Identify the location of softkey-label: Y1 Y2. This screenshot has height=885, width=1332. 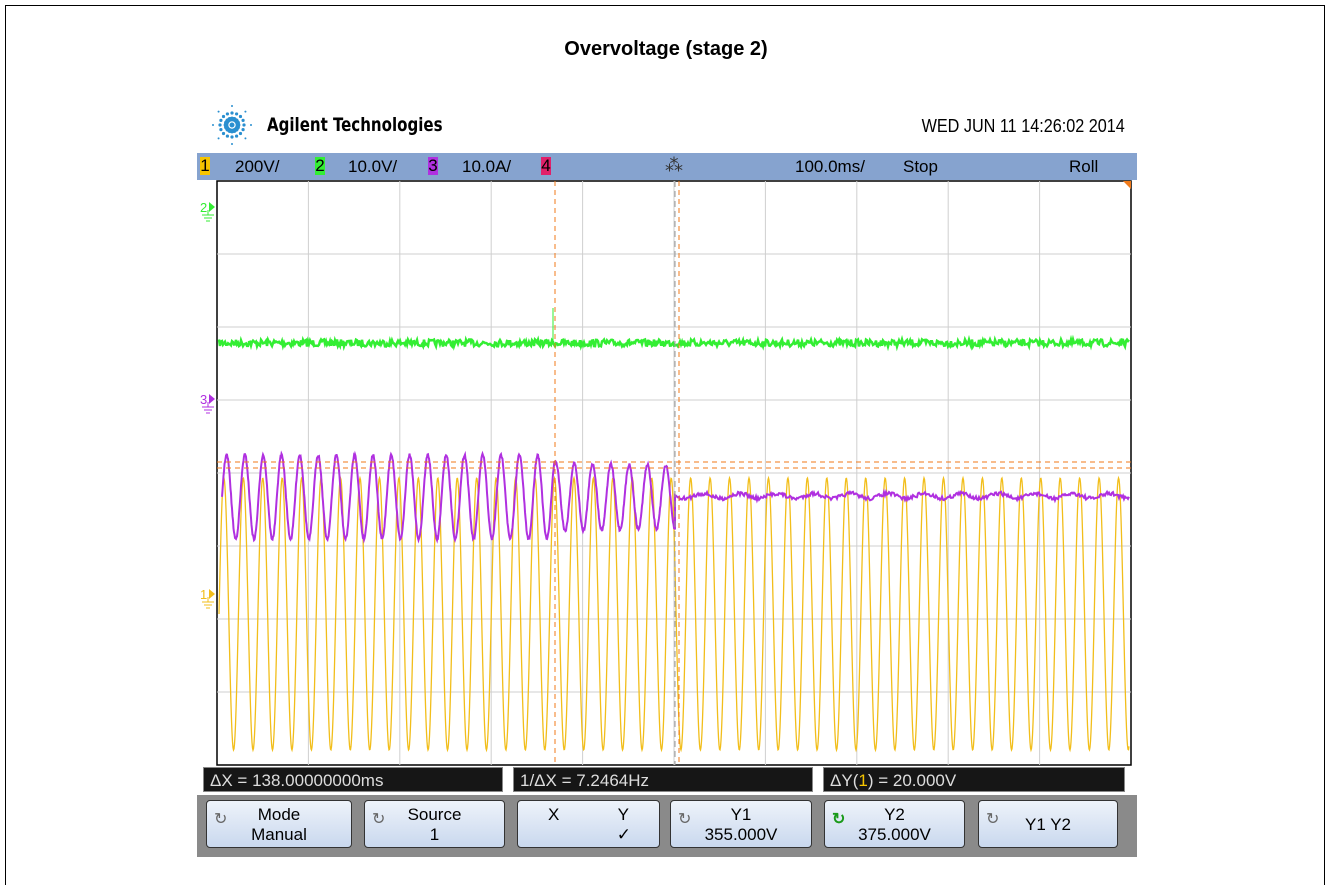
(1047, 824).